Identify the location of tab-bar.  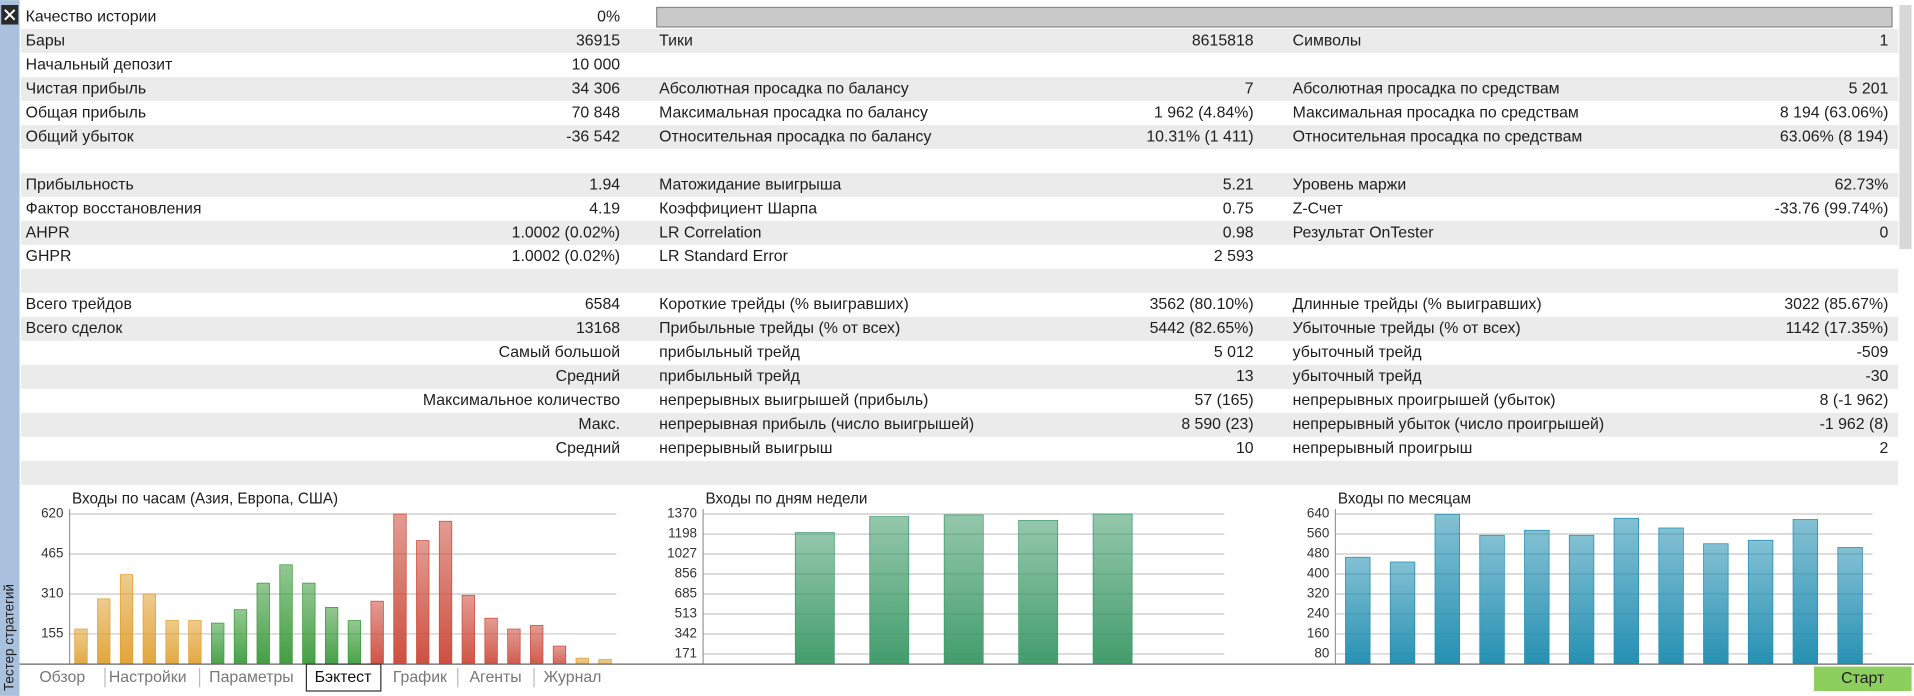
(966, 680).